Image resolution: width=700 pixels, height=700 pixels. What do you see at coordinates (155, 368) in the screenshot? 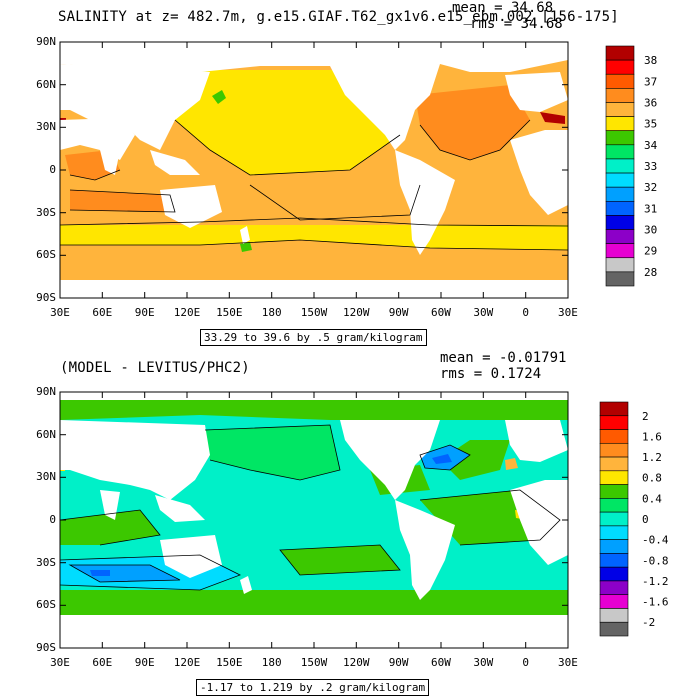
I see `panel2-title: (MODEL - LEVITUS/PHC2)` at bounding box center [155, 368].